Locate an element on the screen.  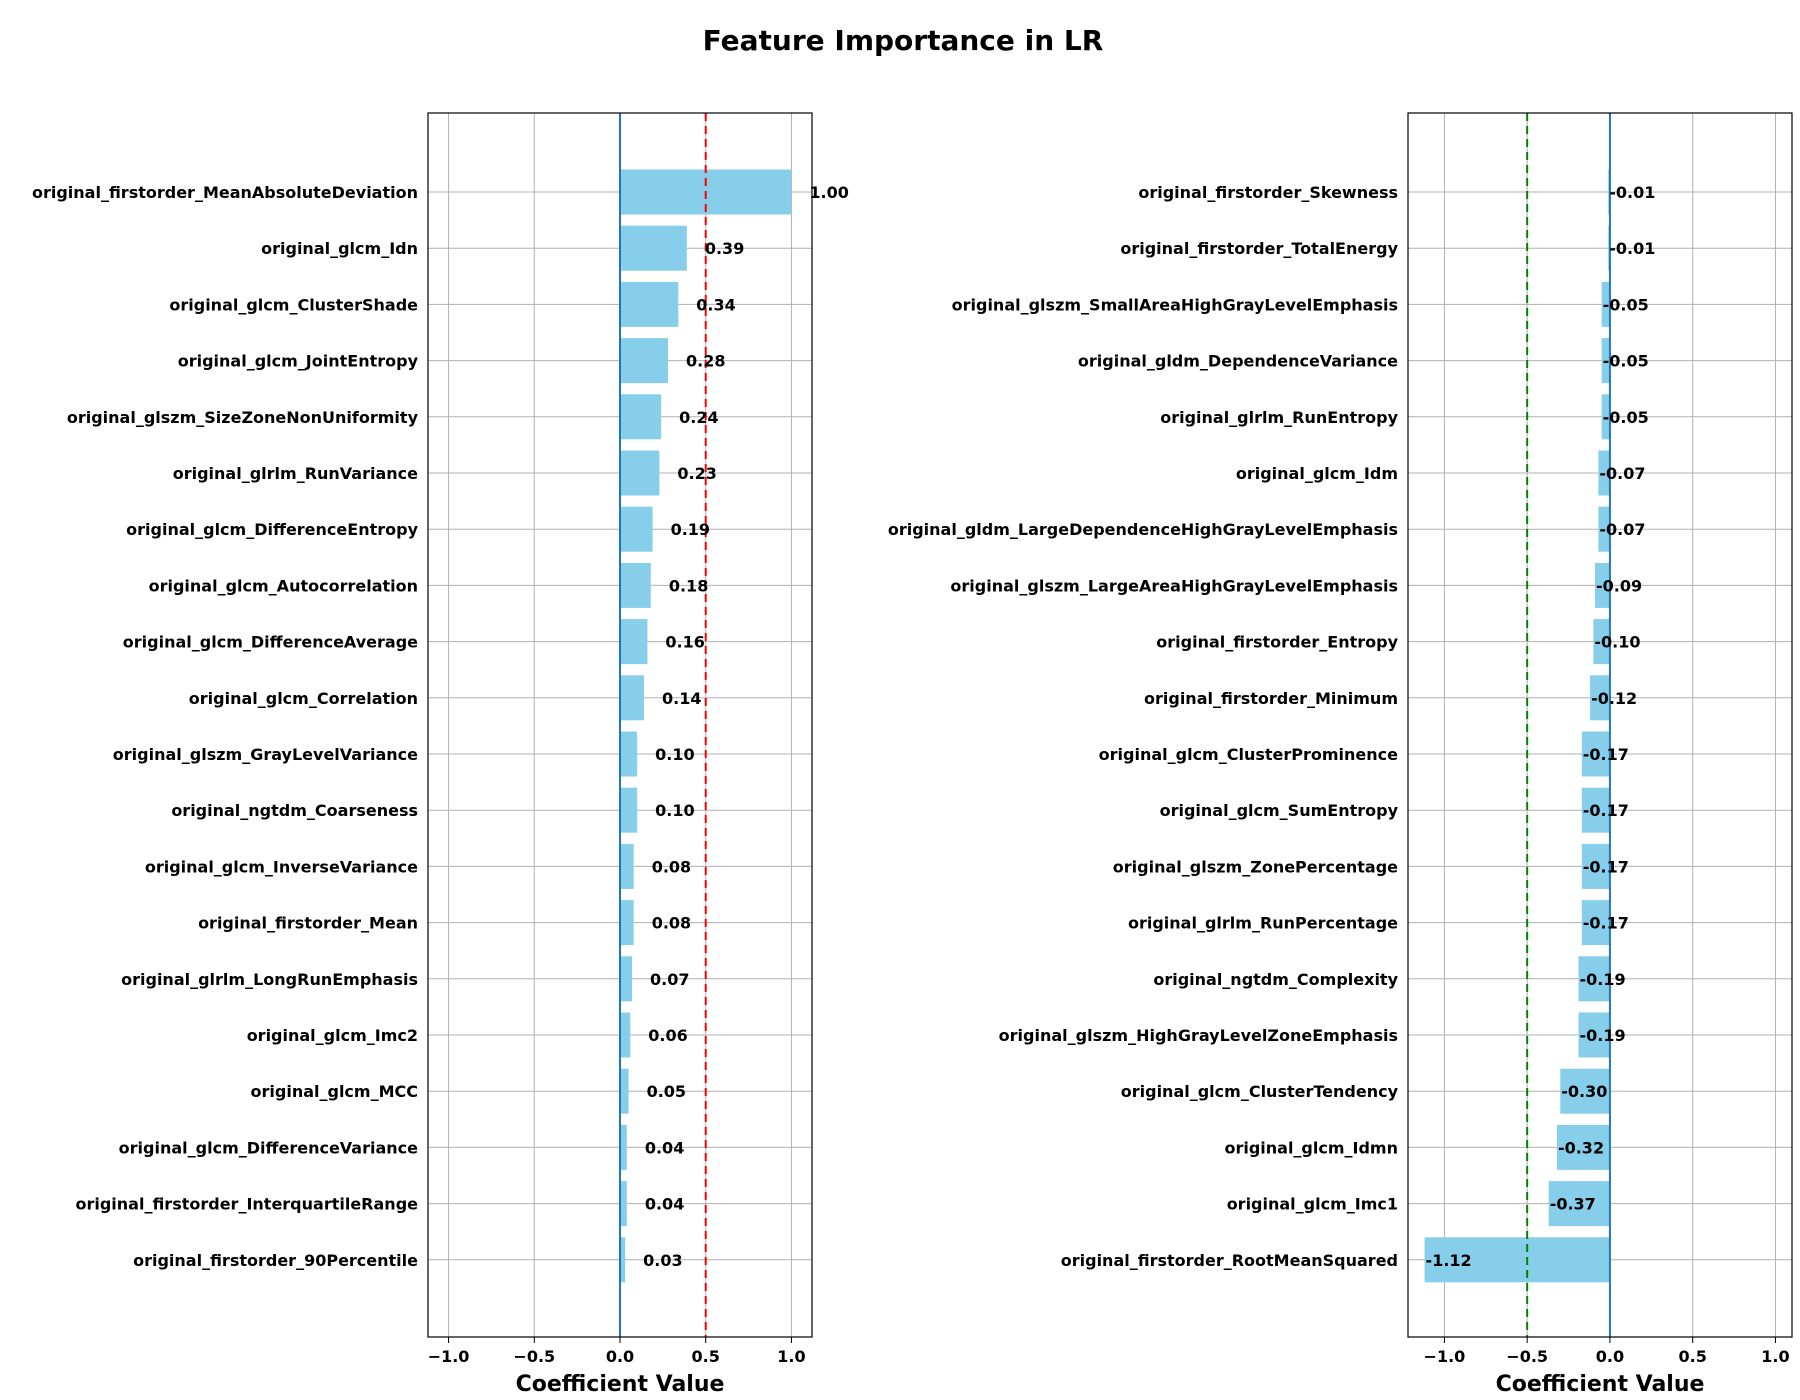
category-label: original_firstorder_InterquartileRange is located at coordinates (246, 1204).